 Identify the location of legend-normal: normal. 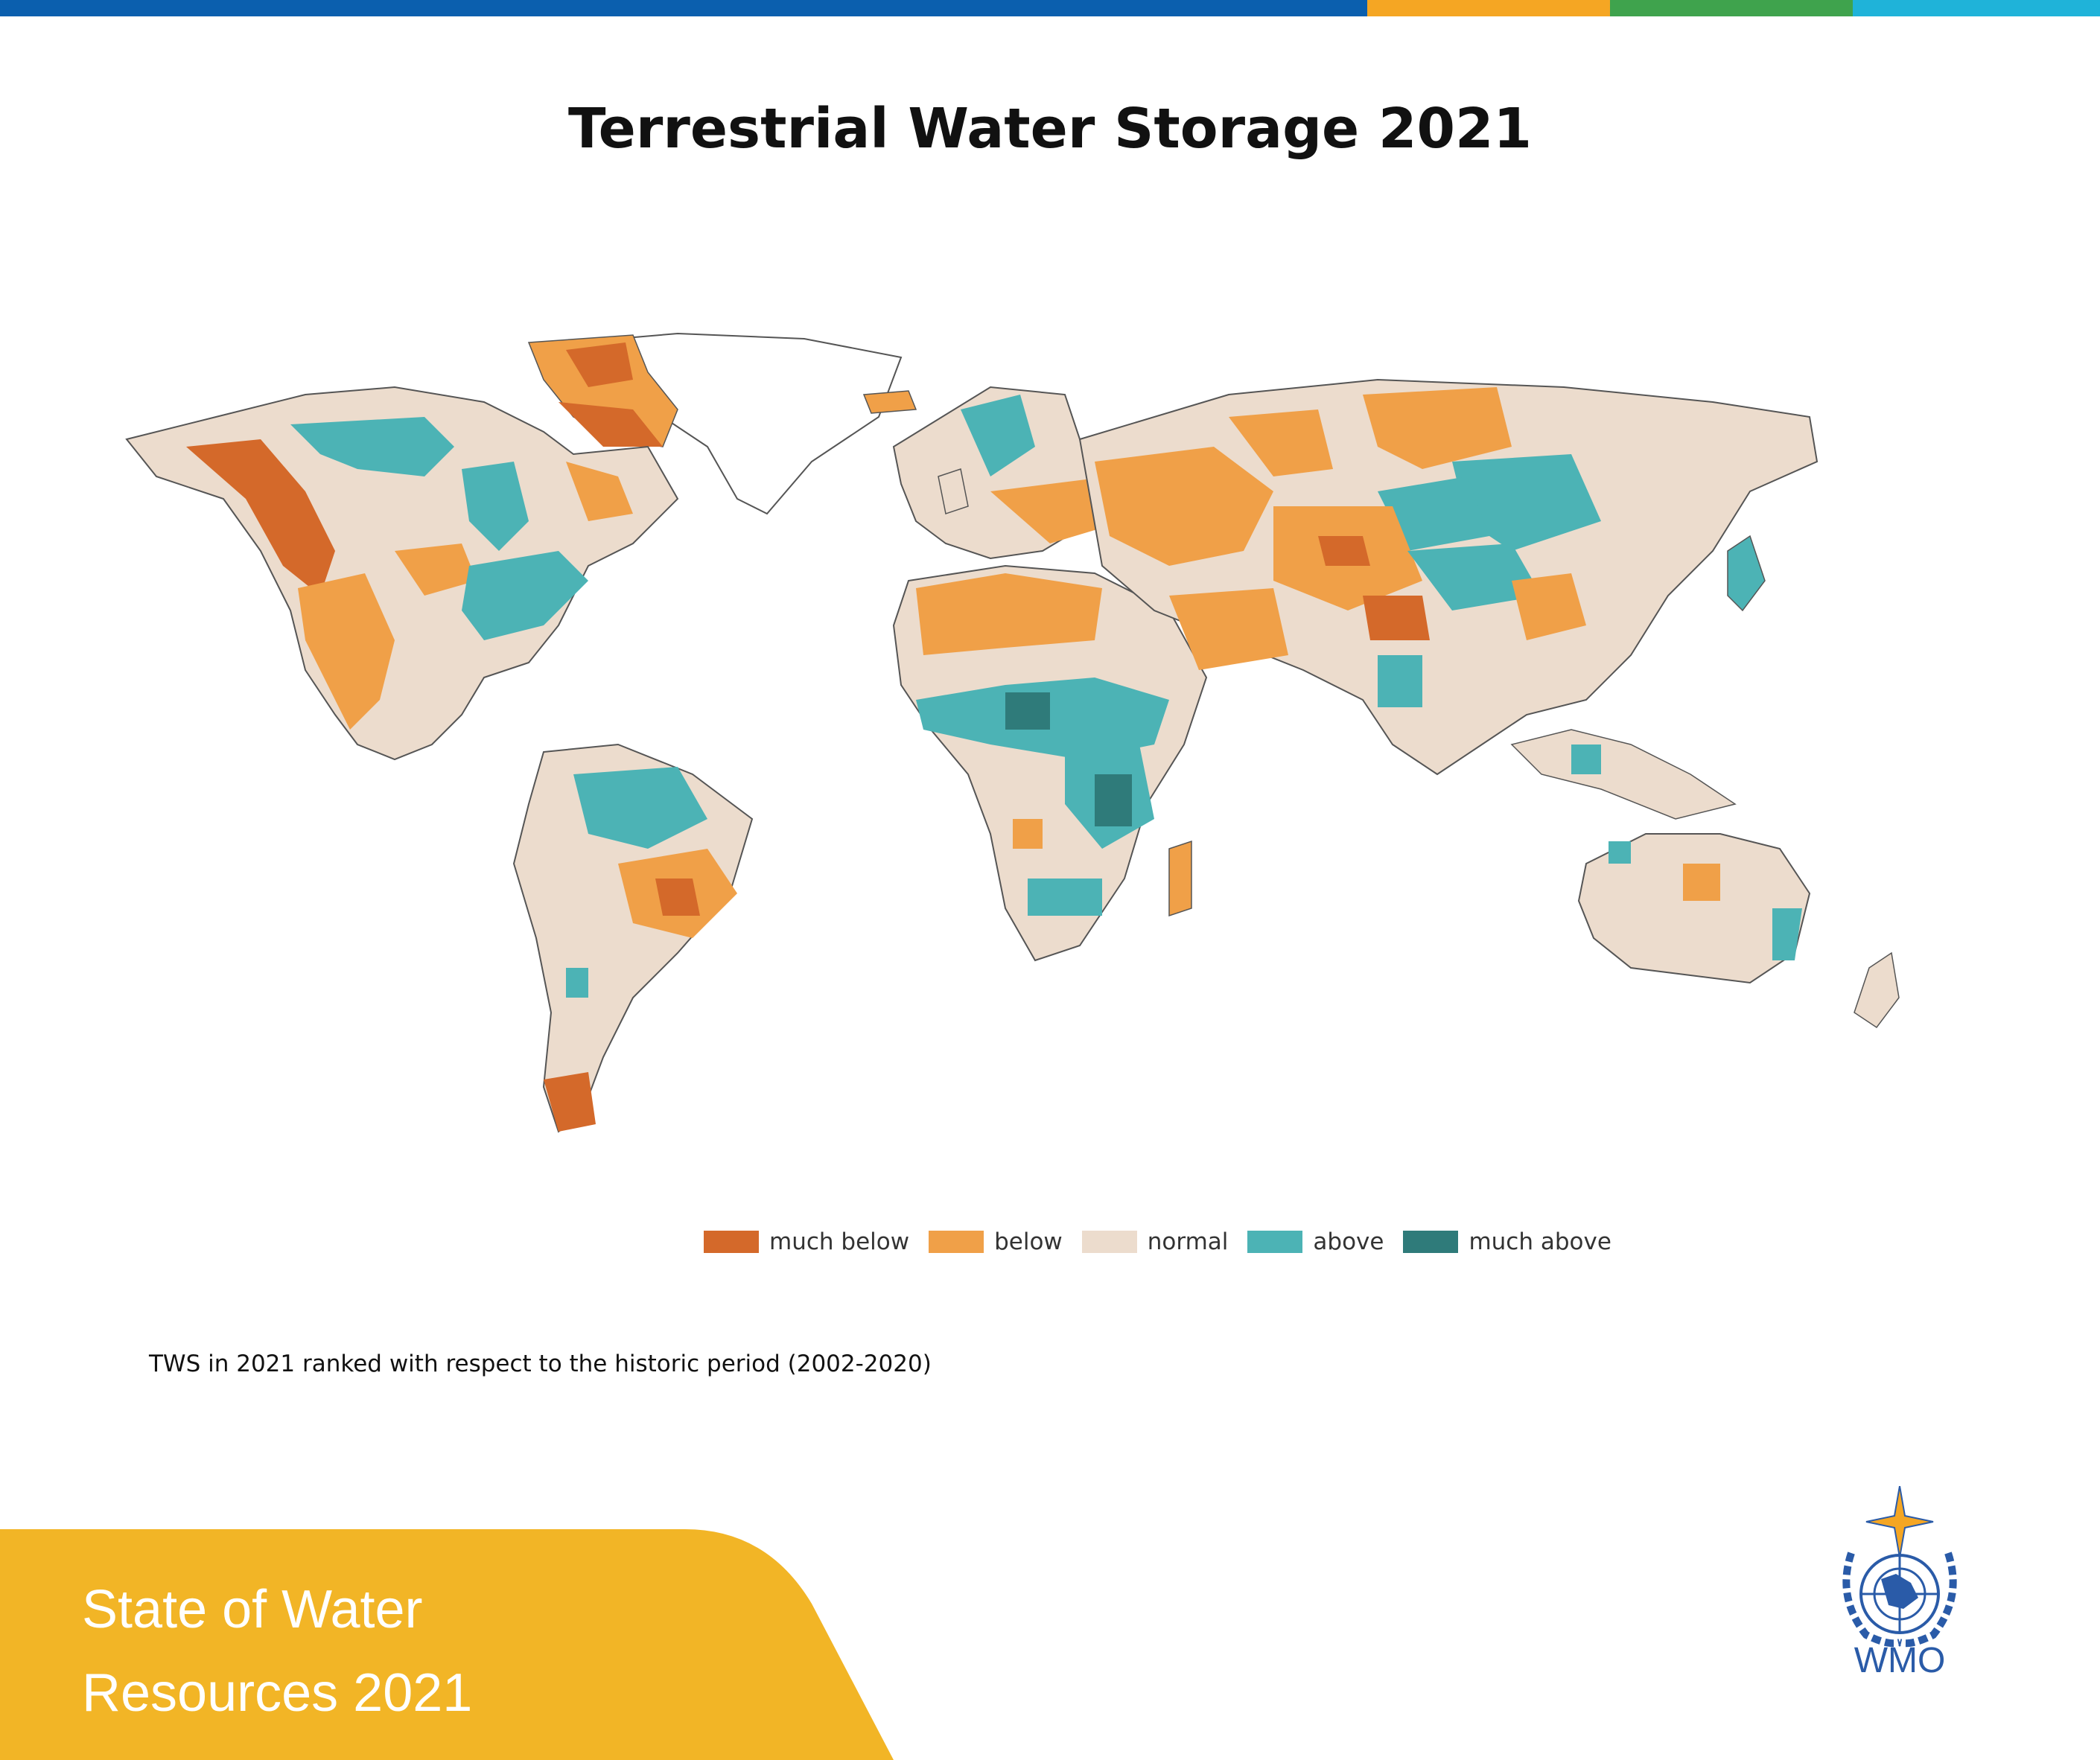
(1155, 1242).